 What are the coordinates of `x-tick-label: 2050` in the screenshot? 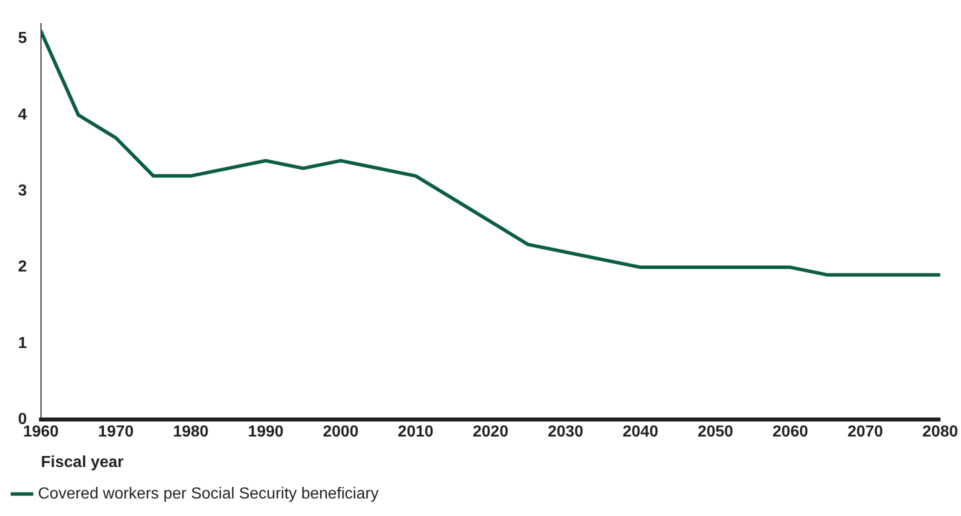 It's located at (716, 432).